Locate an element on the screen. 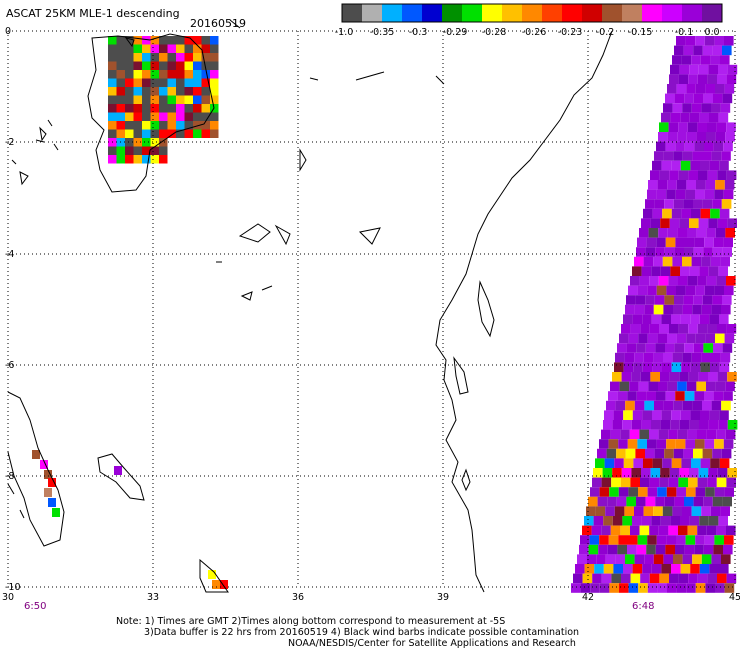 The height and width of the screenshot is (650, 740). island-mafia is located at coordinates (466, 480).